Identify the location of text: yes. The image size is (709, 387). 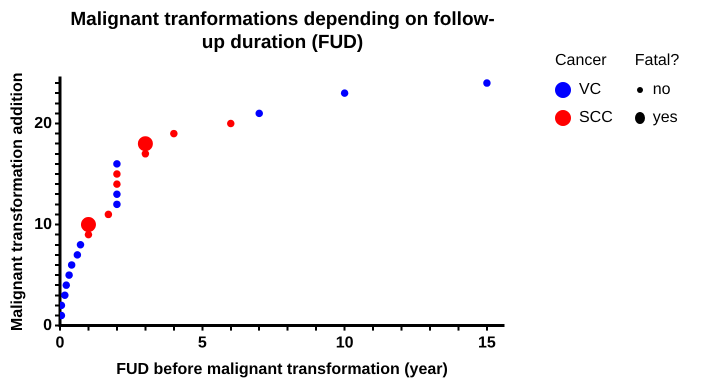
(665, 118).